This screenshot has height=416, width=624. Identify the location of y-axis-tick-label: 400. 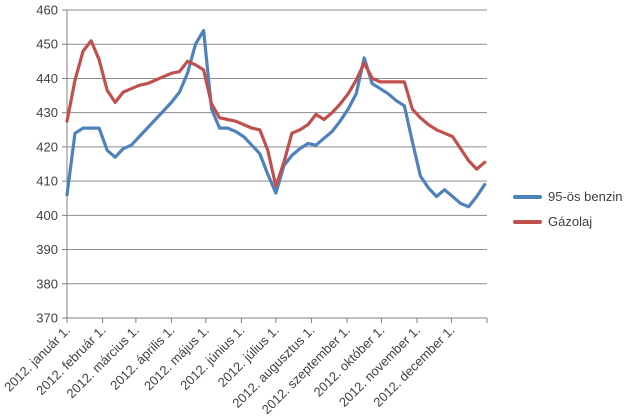
(47, 215).